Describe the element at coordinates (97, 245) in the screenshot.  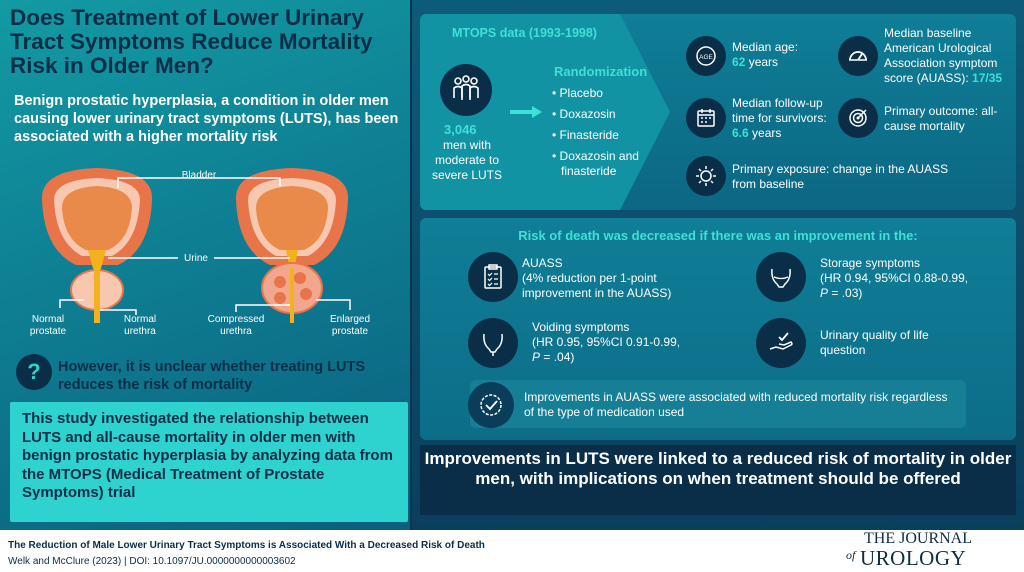
I see `normal-bladder-graphic` at that location.